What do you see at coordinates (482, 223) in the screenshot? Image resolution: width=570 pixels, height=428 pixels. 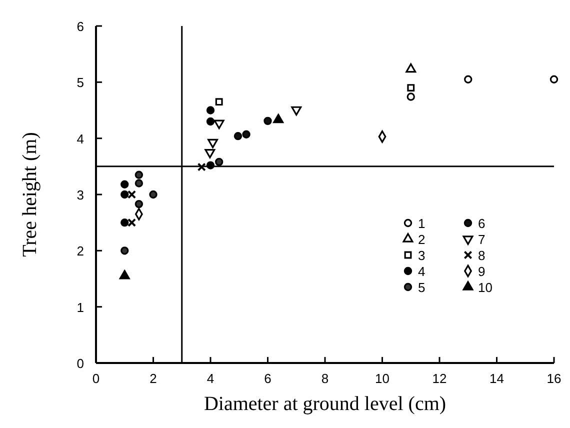 I see `legend-label: 6` at bounding box center [482, 223].